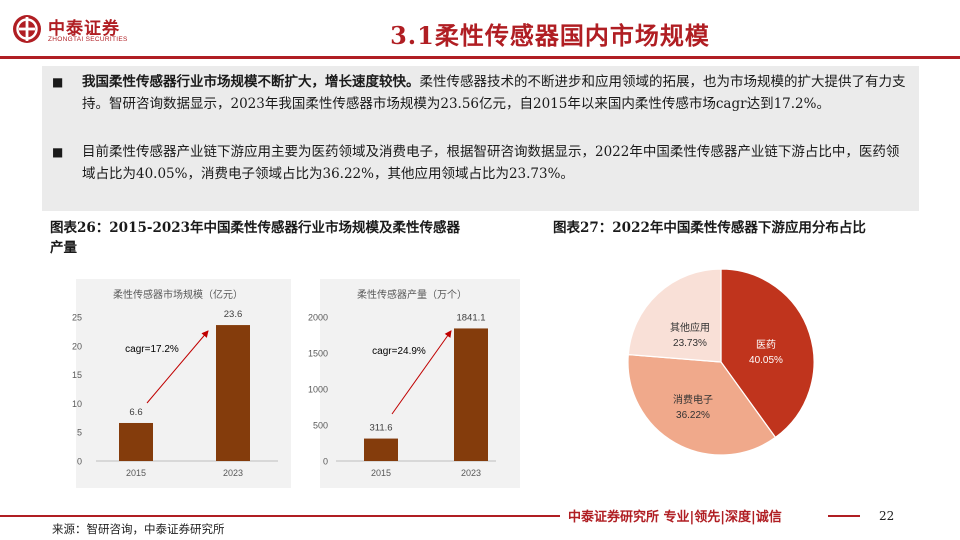 The width and height of the screenshot is (960, 540). What do you see at coordinates (280, 516) in the screenshot?
I see `footer-divider-left` at bounding box center [280, 516].